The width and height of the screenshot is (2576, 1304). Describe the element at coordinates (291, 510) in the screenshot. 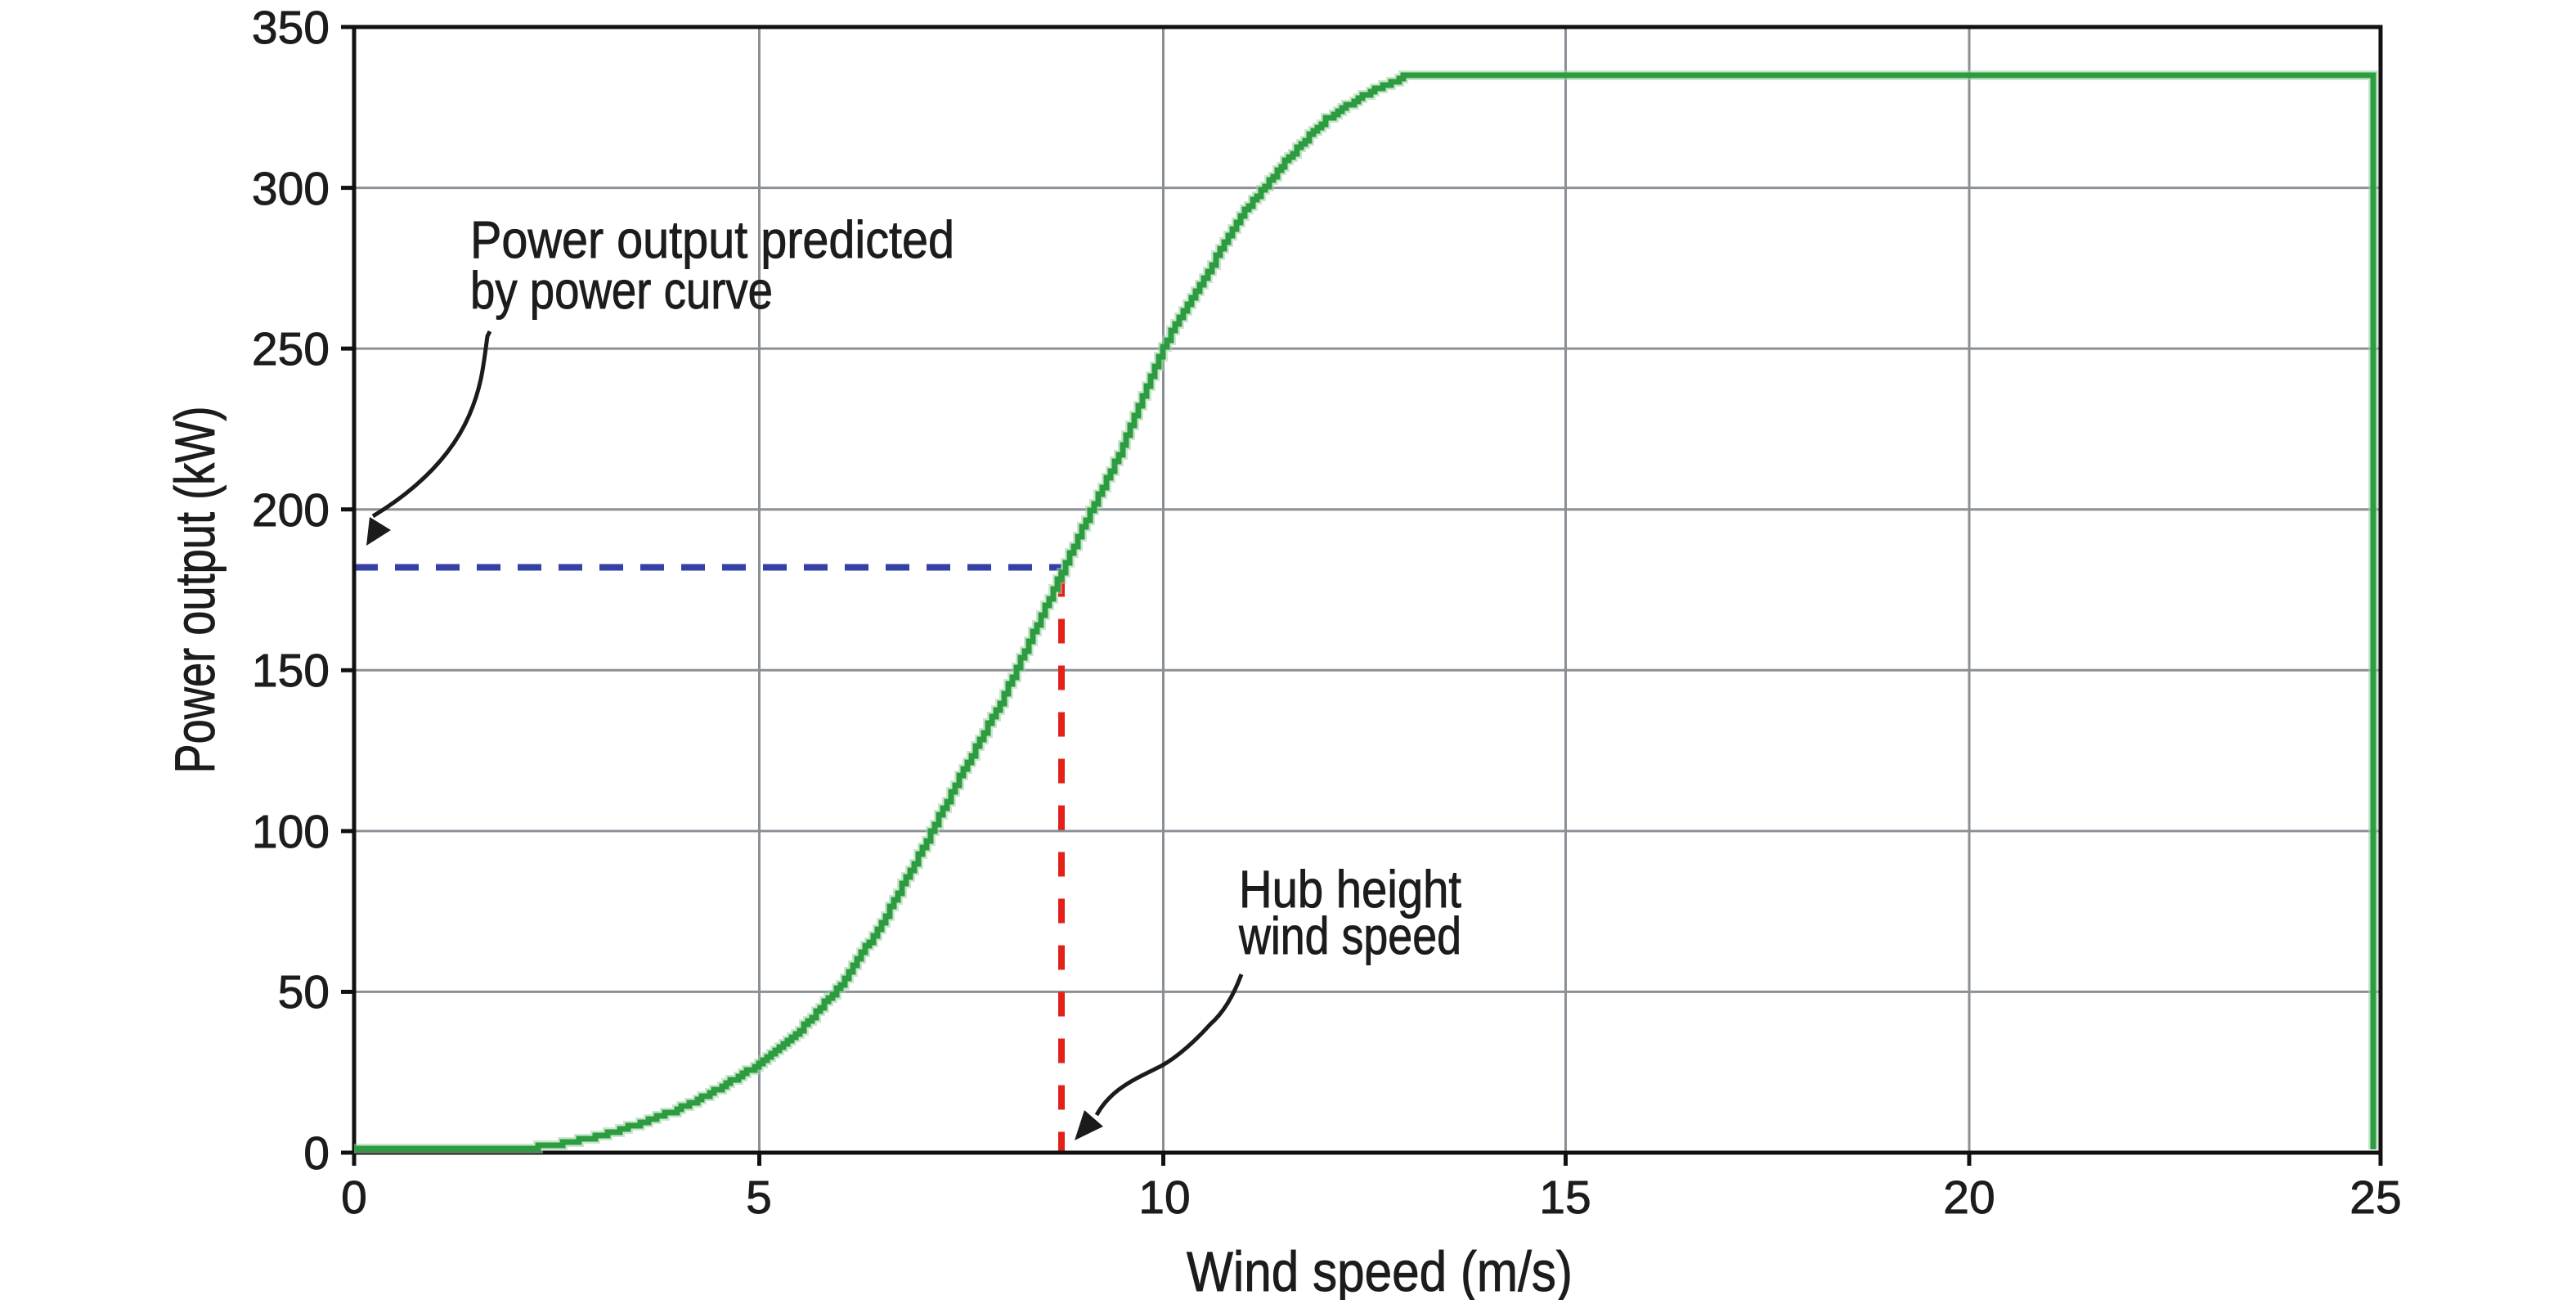

I see `svg-text: 200` at that location.